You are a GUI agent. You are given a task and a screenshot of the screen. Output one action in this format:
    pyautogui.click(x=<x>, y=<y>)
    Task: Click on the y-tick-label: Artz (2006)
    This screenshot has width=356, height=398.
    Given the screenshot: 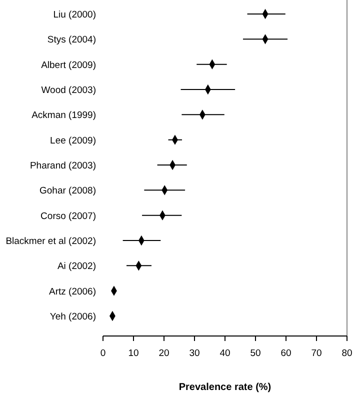 What is the action you would take?
    pyautogui.click(x=72, y=292)
    